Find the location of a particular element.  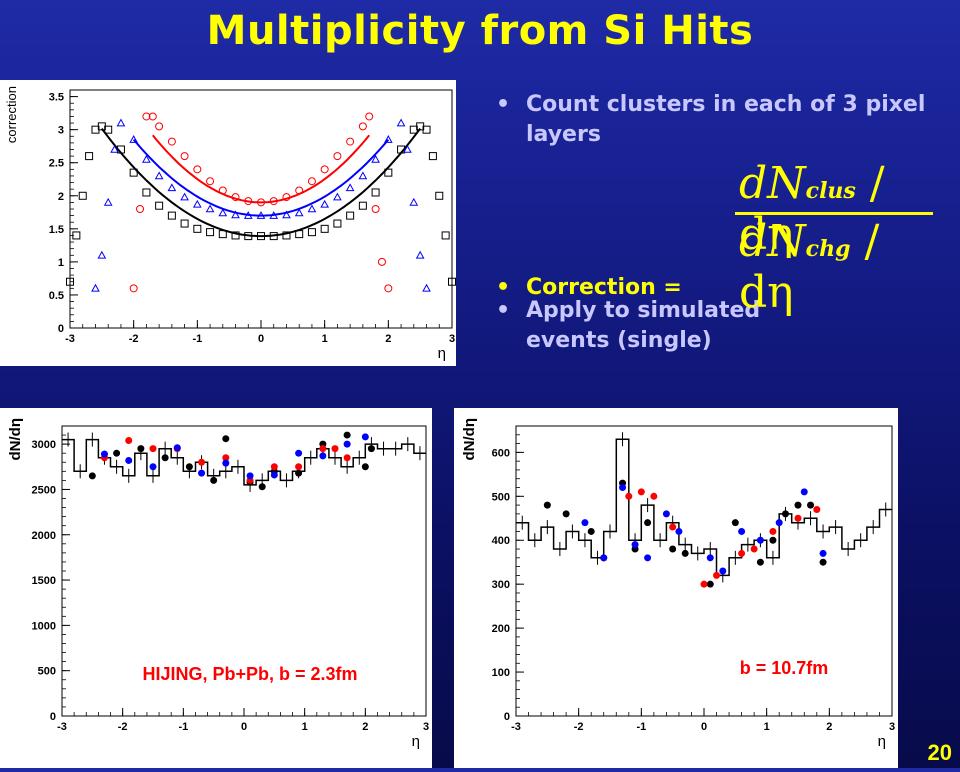

histogram-line is located at coordinates (244, 462).